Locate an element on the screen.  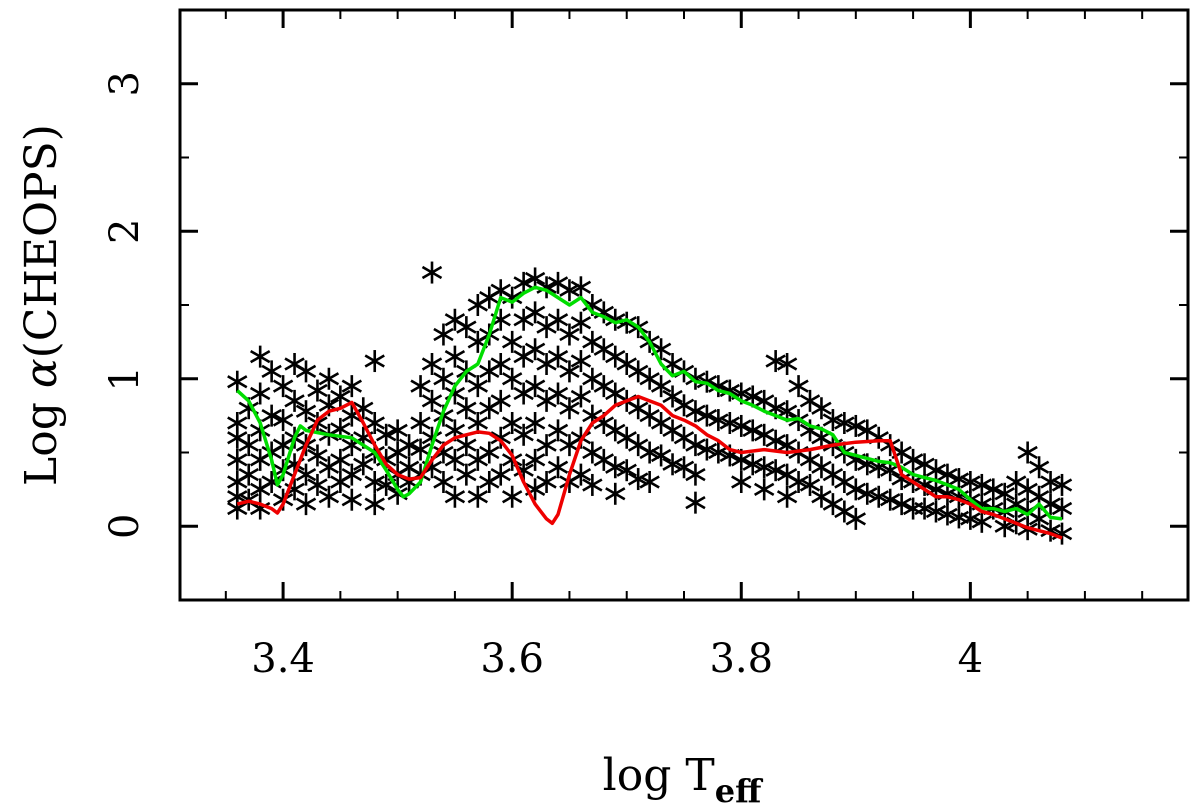
y-axis-label-prefix: Log is located at coordinates (41, 437).